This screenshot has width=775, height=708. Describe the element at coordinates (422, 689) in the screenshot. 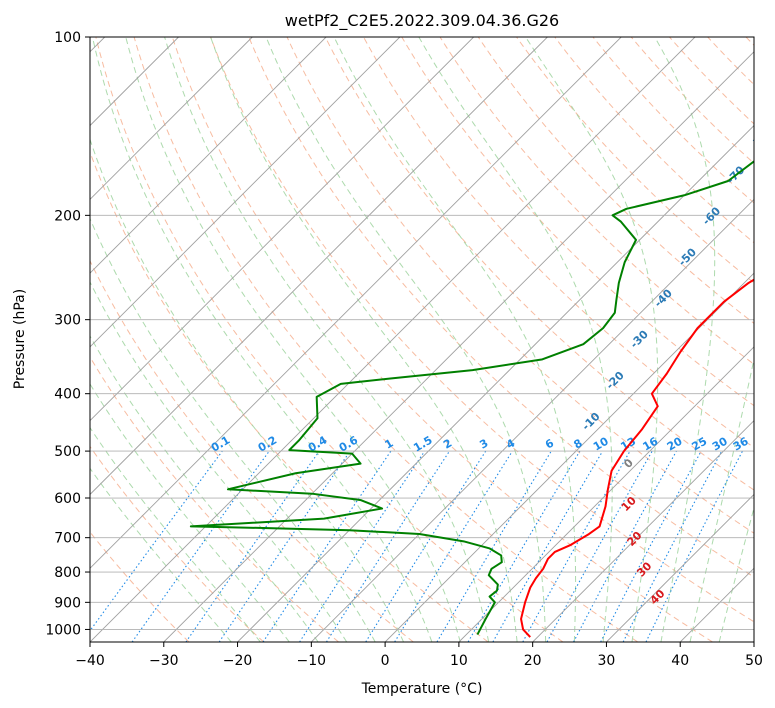

I see `x-axis-label: Temperature (°C)` at that location.